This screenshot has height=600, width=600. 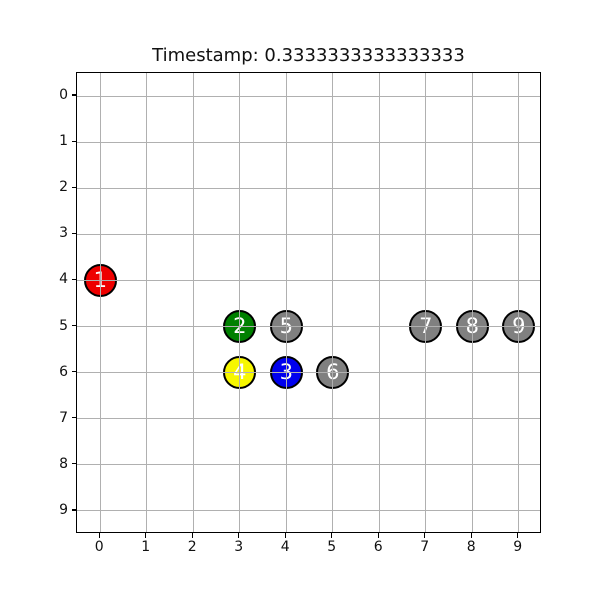 What do you see at coordinates (63, 463) in the screenshot?
I see `y-axis-tick-label: 8` at bounding box center [63, 463].